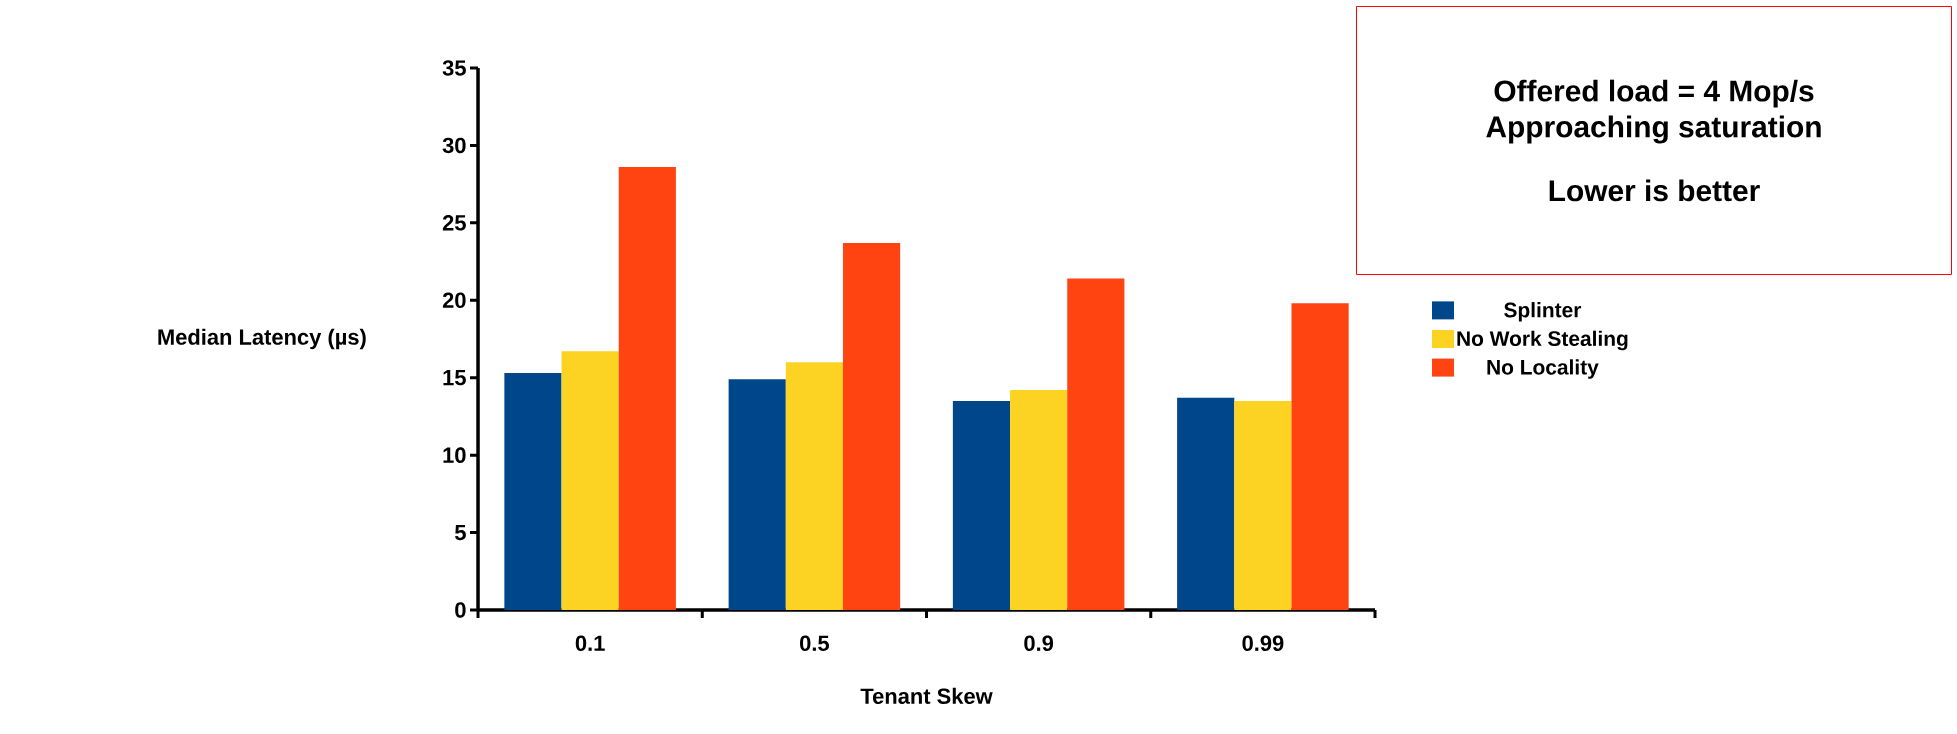 The image size is (1957, 734). What do you see at coordinates (1542, 340) in the screenshot?
I see `legend-label: No Work Stealing` at bounding box center [1542, 340].